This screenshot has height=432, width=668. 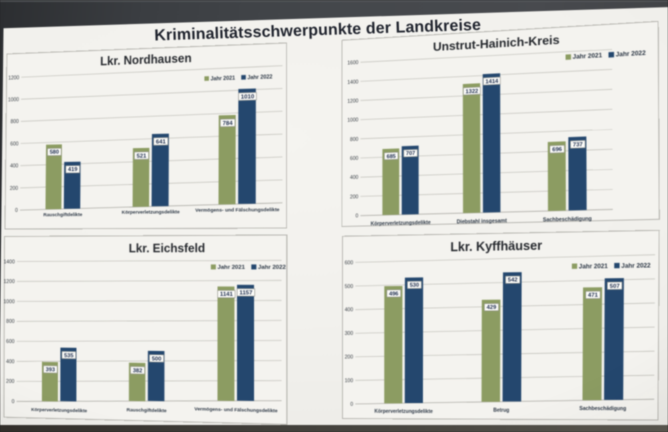 What do you see at coordinates (513, 280) in the screenshot?
I see `svg-text: 542` at bounding box center [513, 280].